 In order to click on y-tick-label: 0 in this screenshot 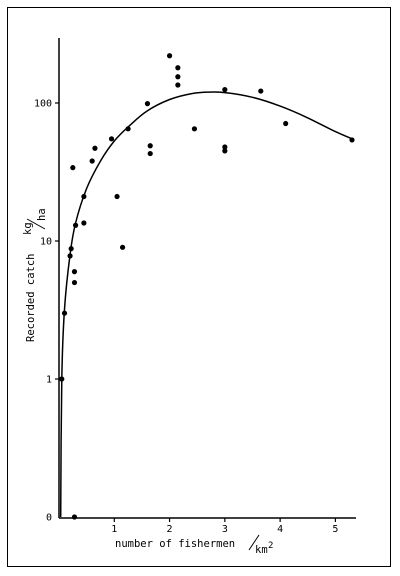, I will do `click(49, 518)`.